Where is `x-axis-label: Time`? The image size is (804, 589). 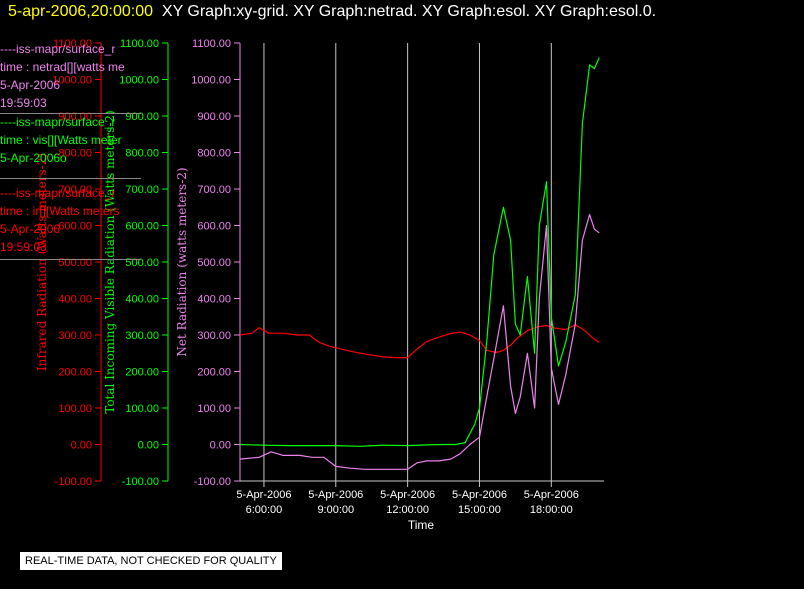
x-axis-label: Time is located at coordinates (421, 525).